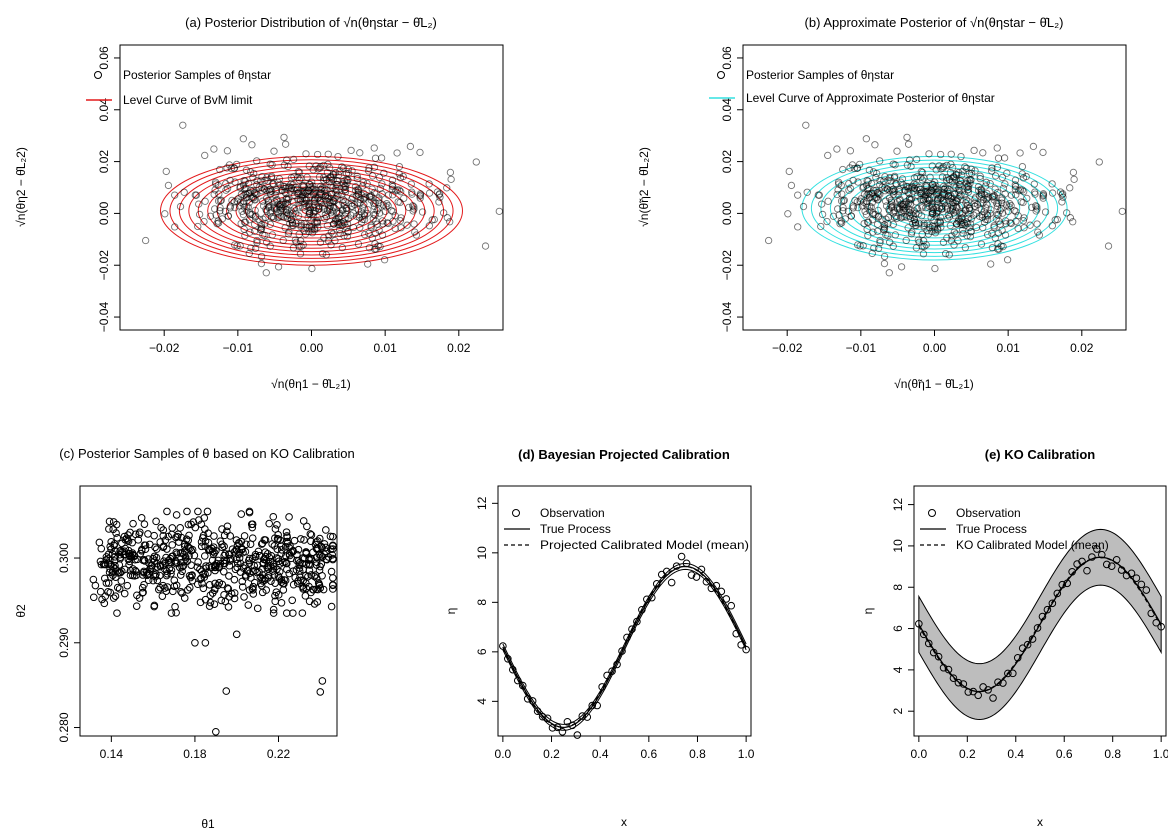  What do you see at coordinates (311, 384) in the screenshot?
I see `chart-a-xlabel: √n(θη1 − θ̂L₂1)` at bounding box center [311, 384].